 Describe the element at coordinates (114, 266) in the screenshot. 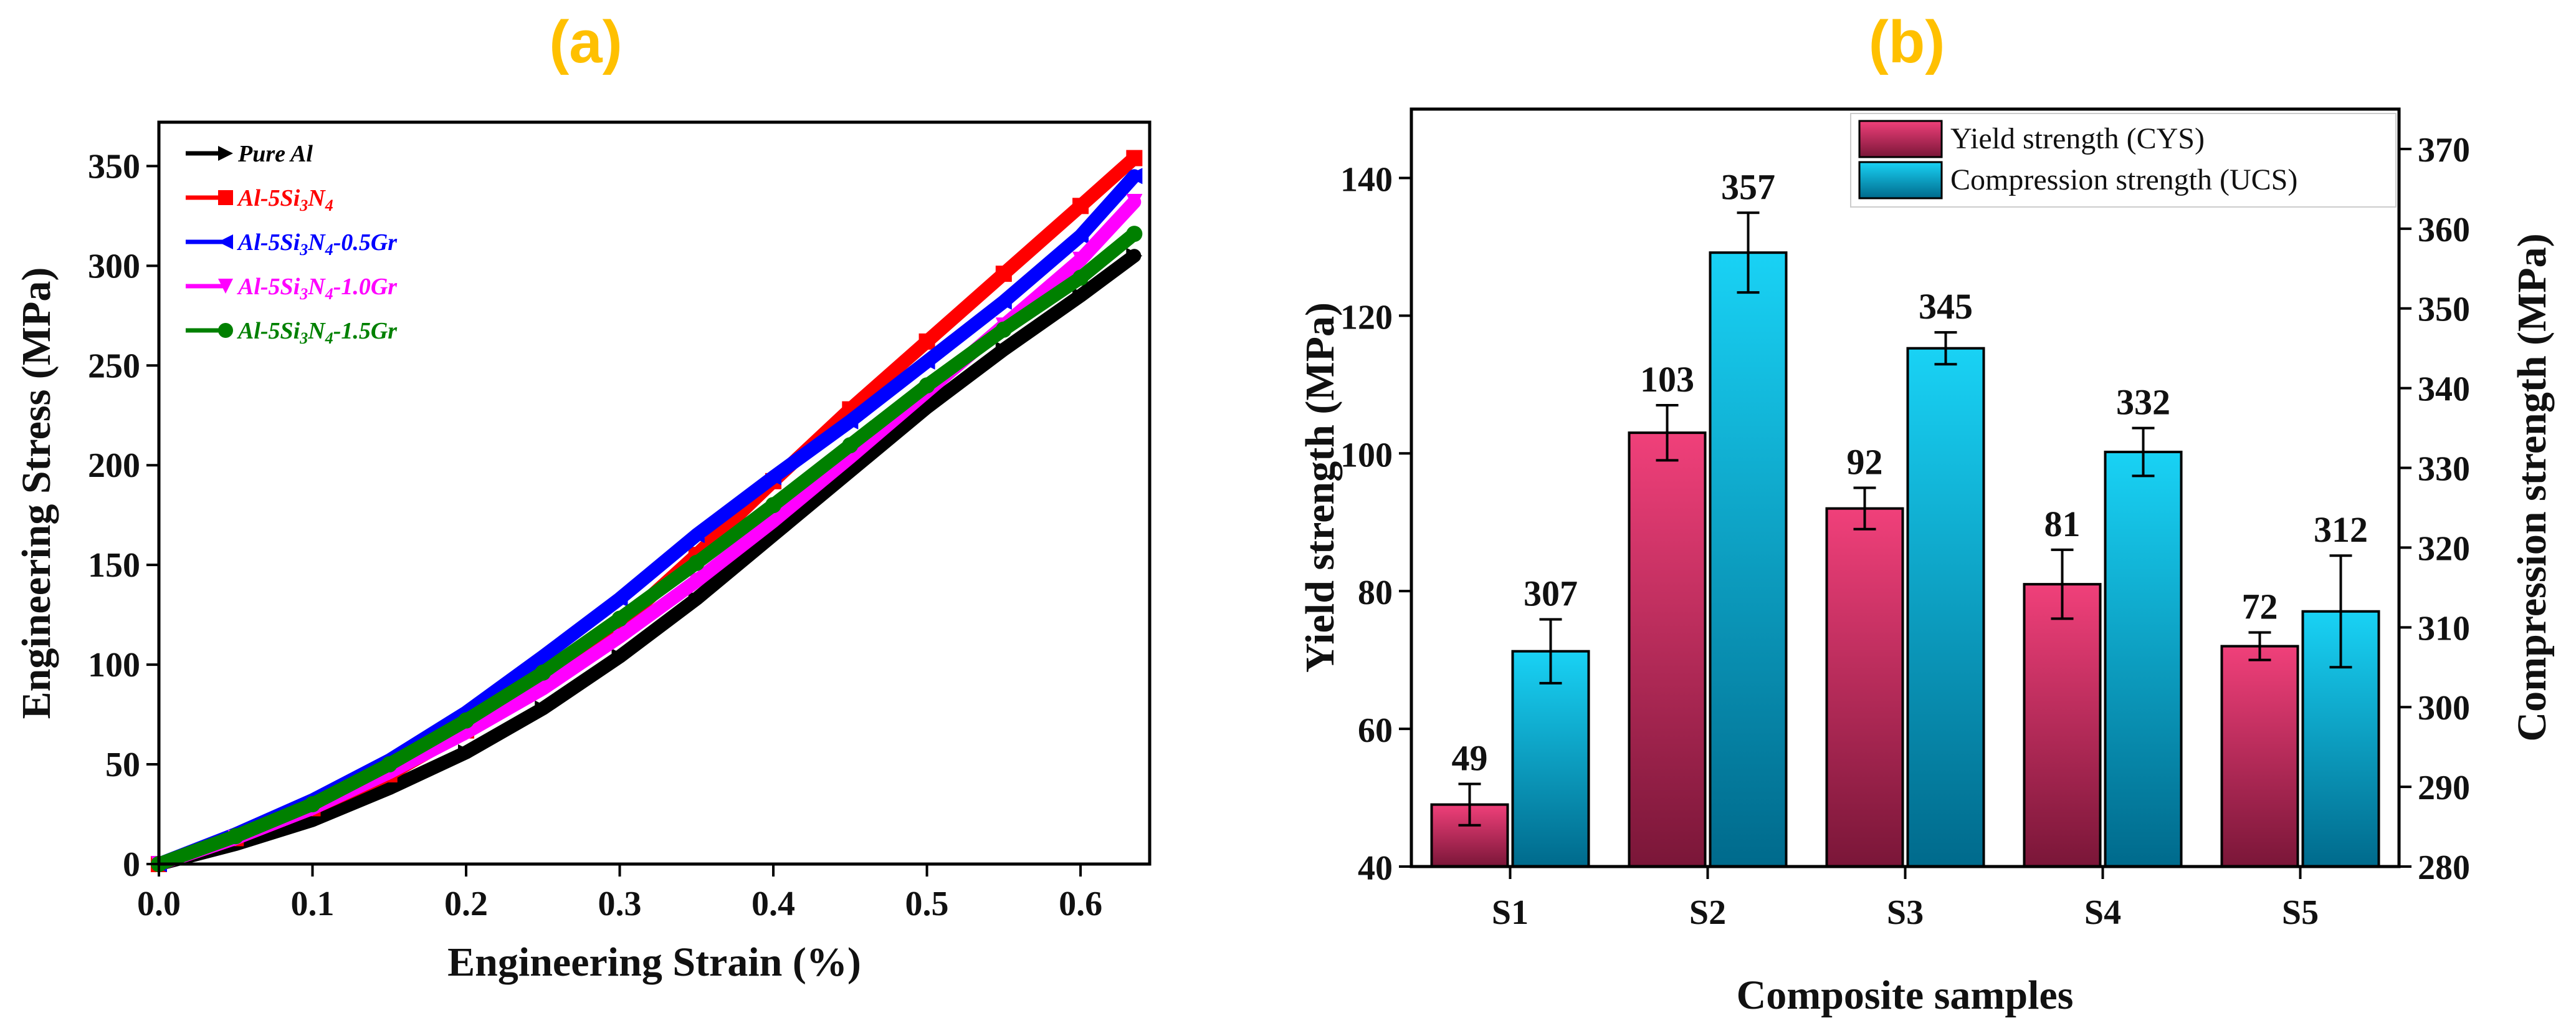

I see `y-tick-label: 300` at that location.